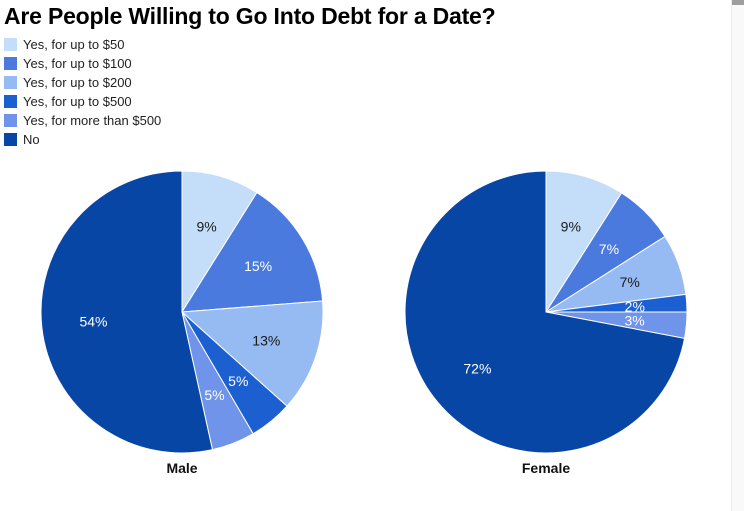  Describe the element at coordinates (546, 468) in the screenshot. I see `pie-caption-female: Female` at that location.